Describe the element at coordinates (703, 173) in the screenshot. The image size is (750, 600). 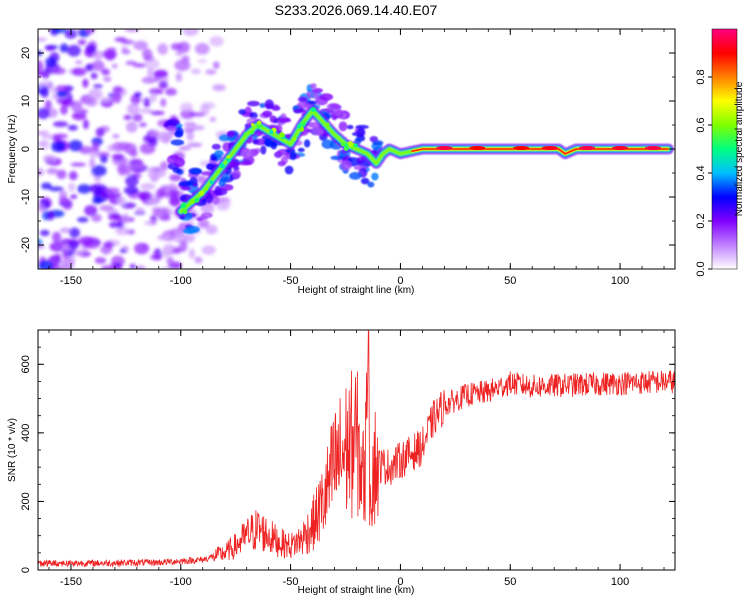
I see `colorbar-ticks: 0.0 0.2 0.4 0.6 0.8` at that location.